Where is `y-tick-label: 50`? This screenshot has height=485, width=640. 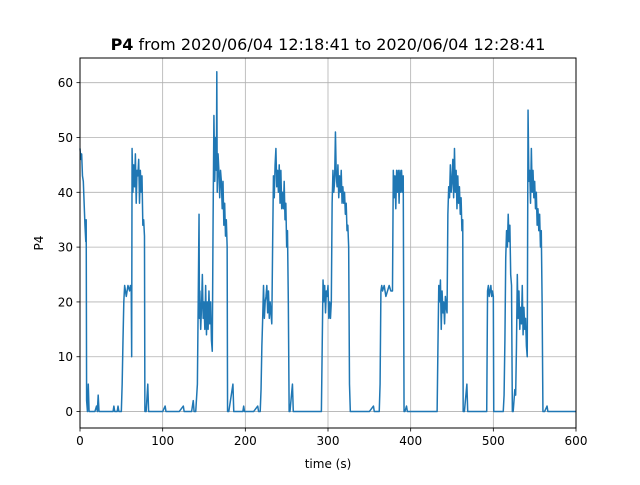
y-tick-label: 50 is located at coordinates (65, 138).